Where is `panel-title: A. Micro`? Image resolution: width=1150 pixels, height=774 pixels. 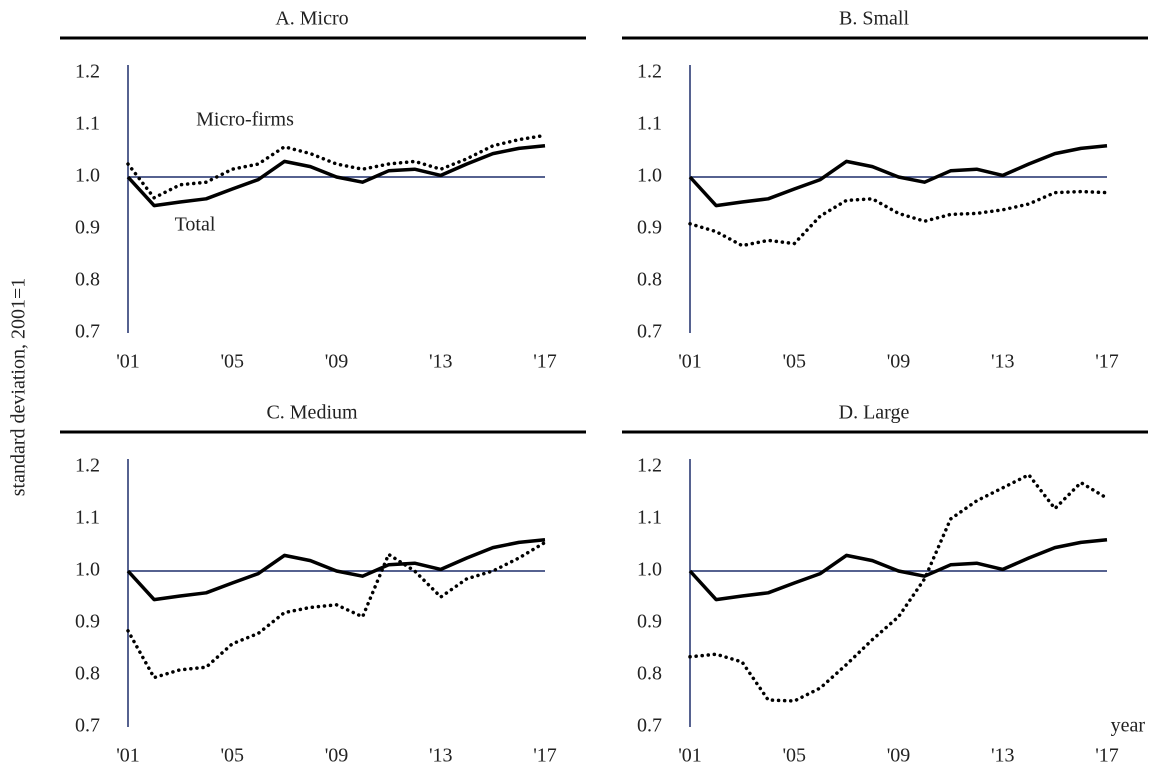
panel-title: A. Micro is located at coordinates (311, 19).